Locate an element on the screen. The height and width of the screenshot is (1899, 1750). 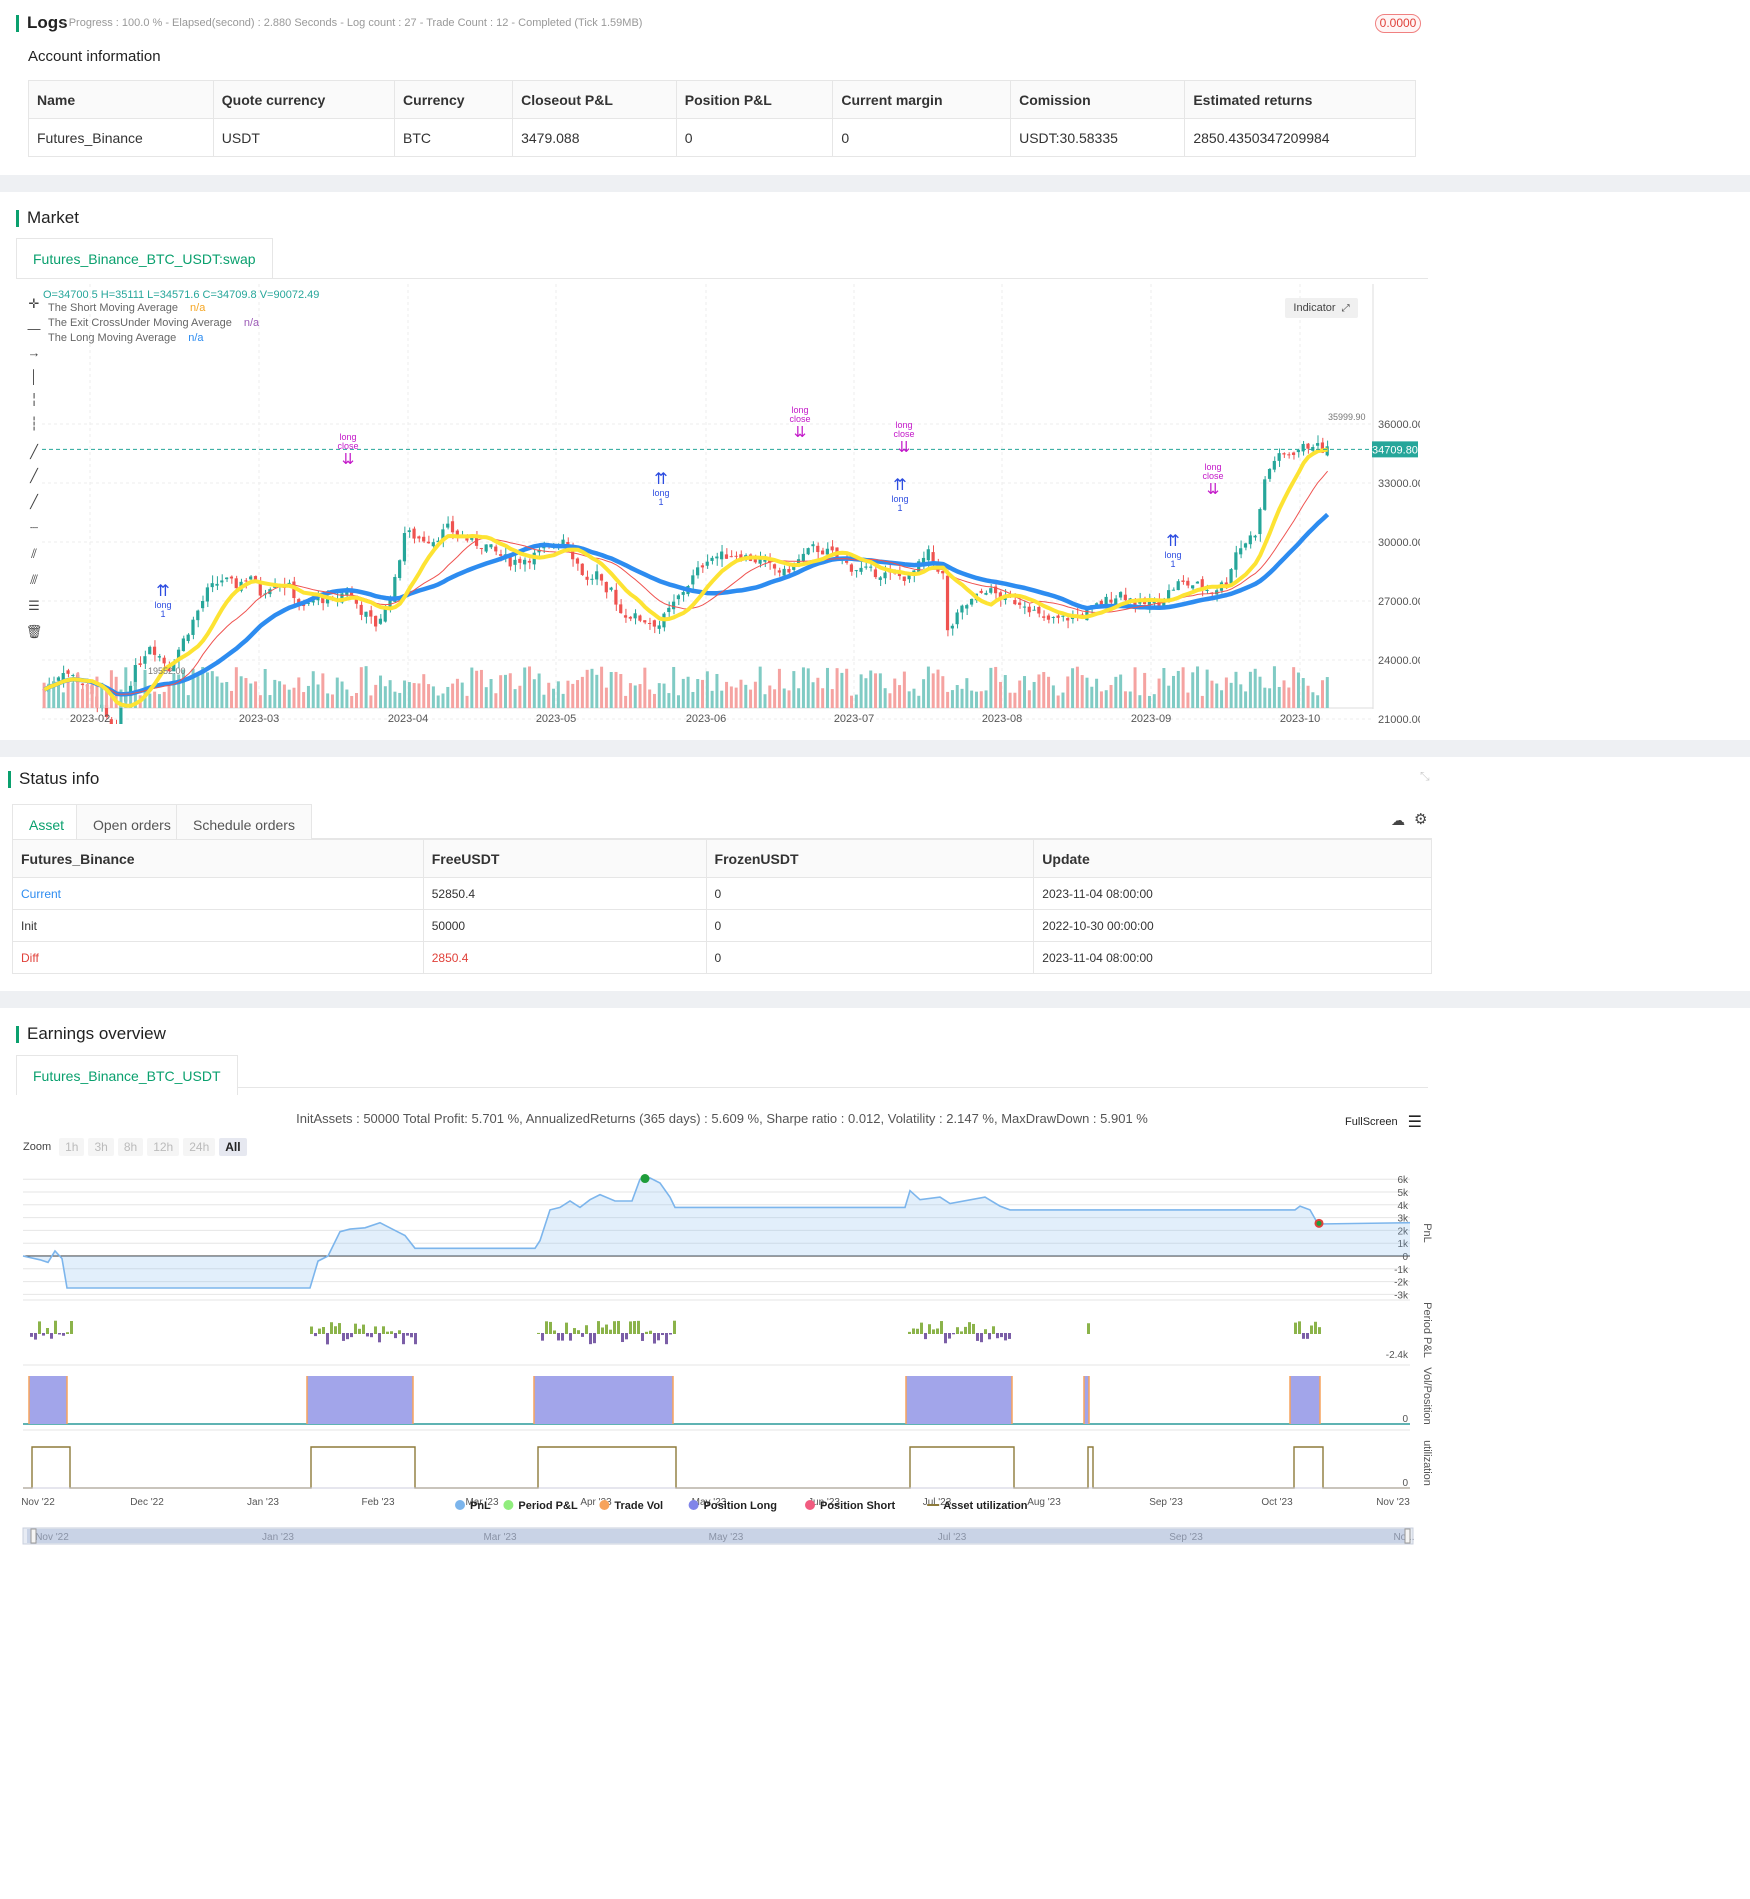
logs-badge: 0.0000 is located at coordinates (1398, 23).